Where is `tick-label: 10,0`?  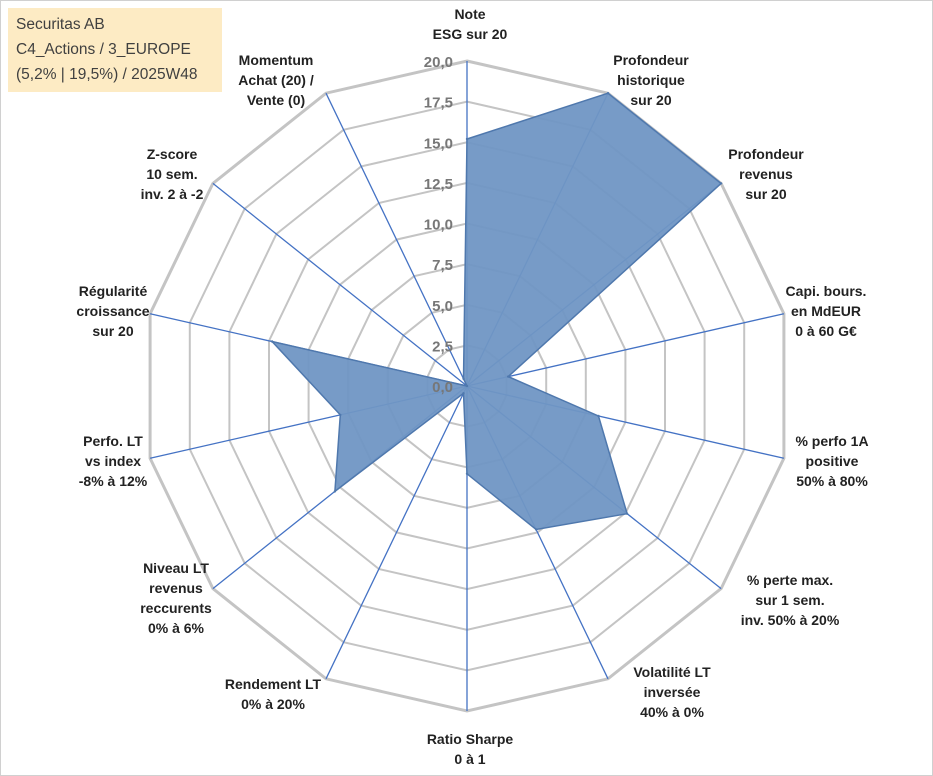 tick-label: 10,0 is located at coordinates (438, 225).